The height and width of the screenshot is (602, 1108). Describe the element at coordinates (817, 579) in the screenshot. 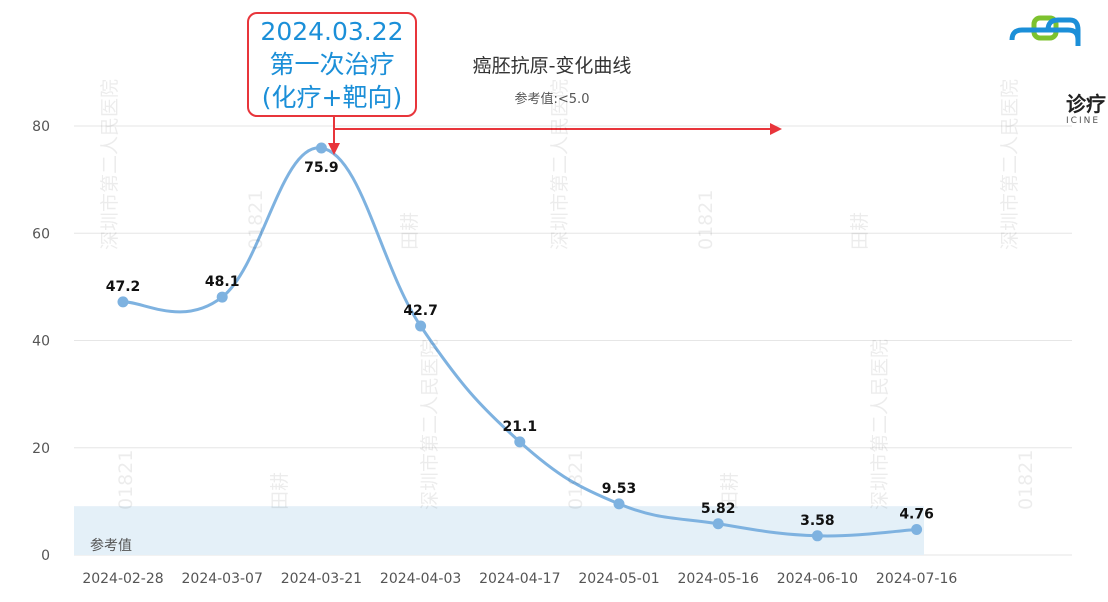

I see `x-tick-label: 2024-06-10` at that location.